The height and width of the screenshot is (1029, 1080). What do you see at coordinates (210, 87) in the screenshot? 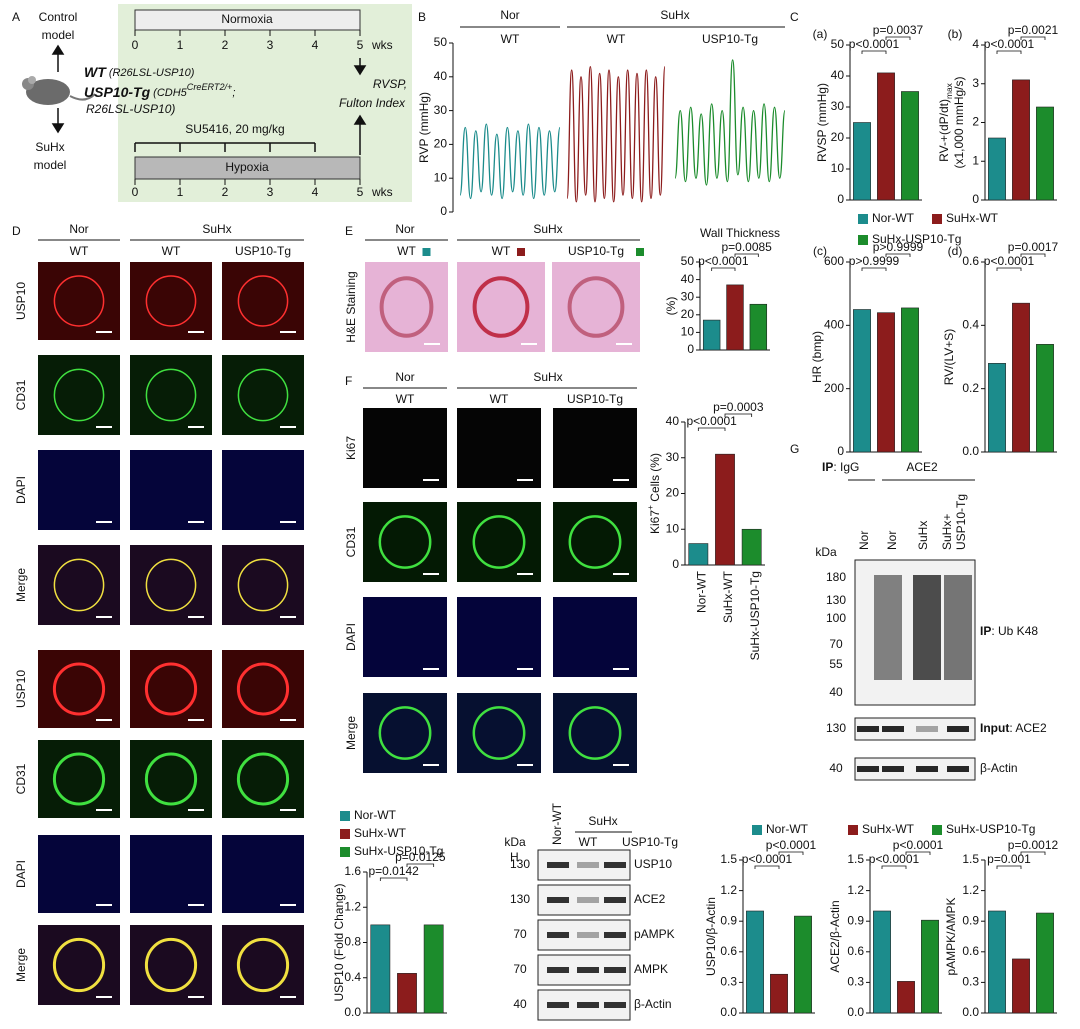
I see `label-part: CreERT2/+` at bounding box center [210, 87].